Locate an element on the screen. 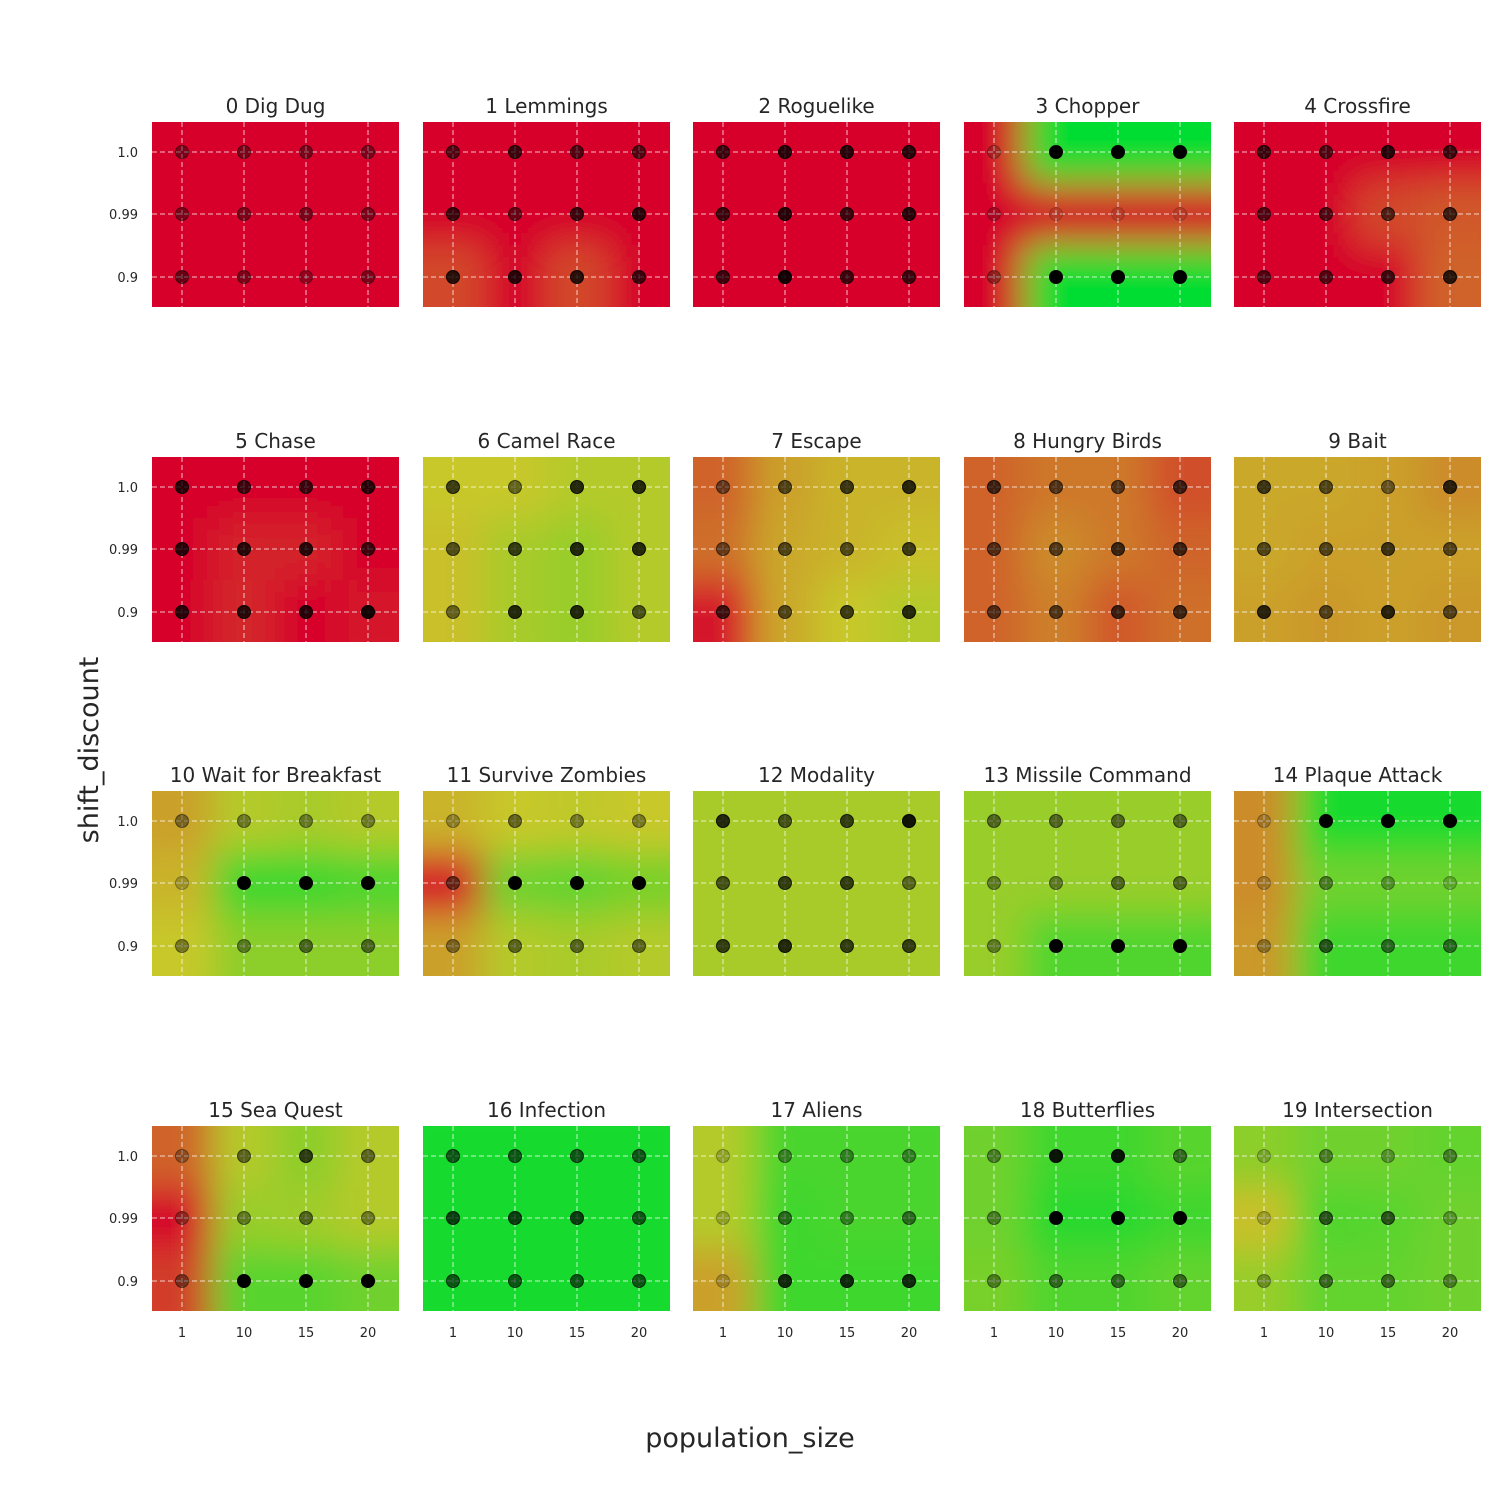 The width and height of the screenshot is (1500, 1500). heatmap-panel: 16 Infection 1 10 15 20 is located at coordinates (546, 1219).